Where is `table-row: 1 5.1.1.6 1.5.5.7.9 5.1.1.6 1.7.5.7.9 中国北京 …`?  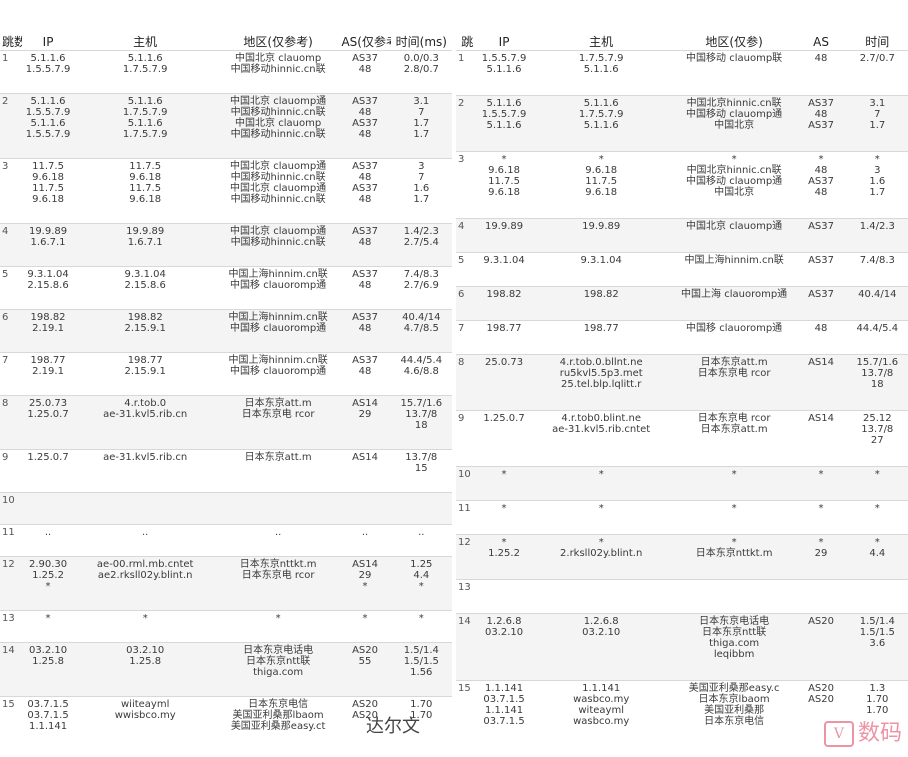
table-row: 1 5.1.1.6 1.5.5.7.9 5.1.1.6 1.7.5.7.9 中国北京 … is located at coordinates (226, 72).